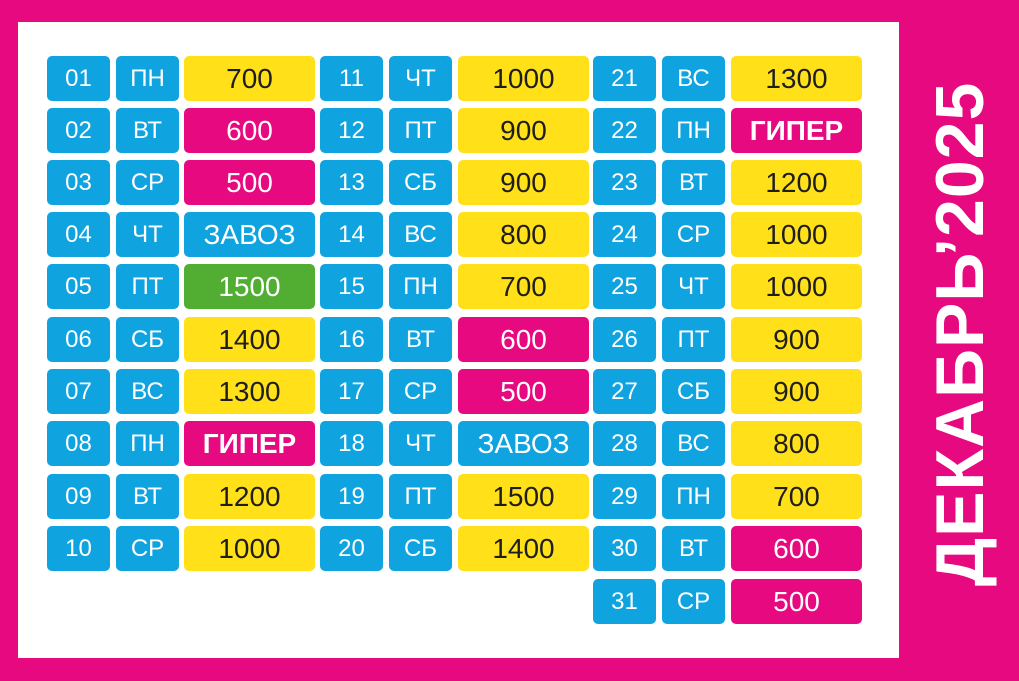  I want to click on day-number: 29, so click(624, 496).